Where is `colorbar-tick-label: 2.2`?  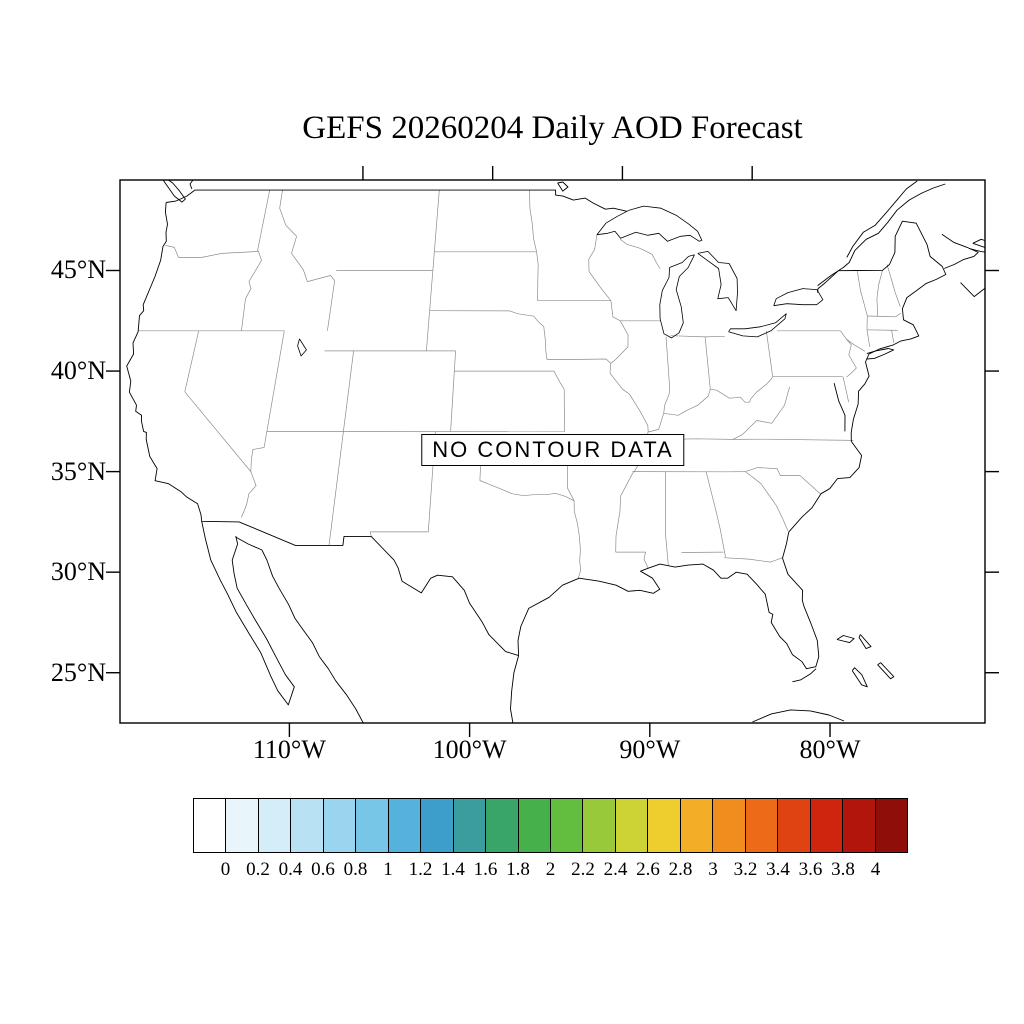
colorbar-tick-label: 2.2 is located at coordinates (583, 869).